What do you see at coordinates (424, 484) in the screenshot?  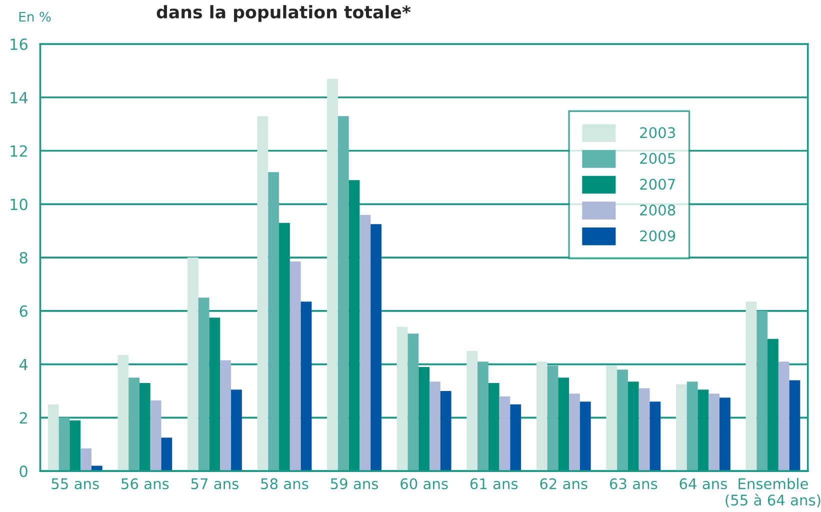 I see `x-tick-label: 60 ans` at bounding box center [424, 484].